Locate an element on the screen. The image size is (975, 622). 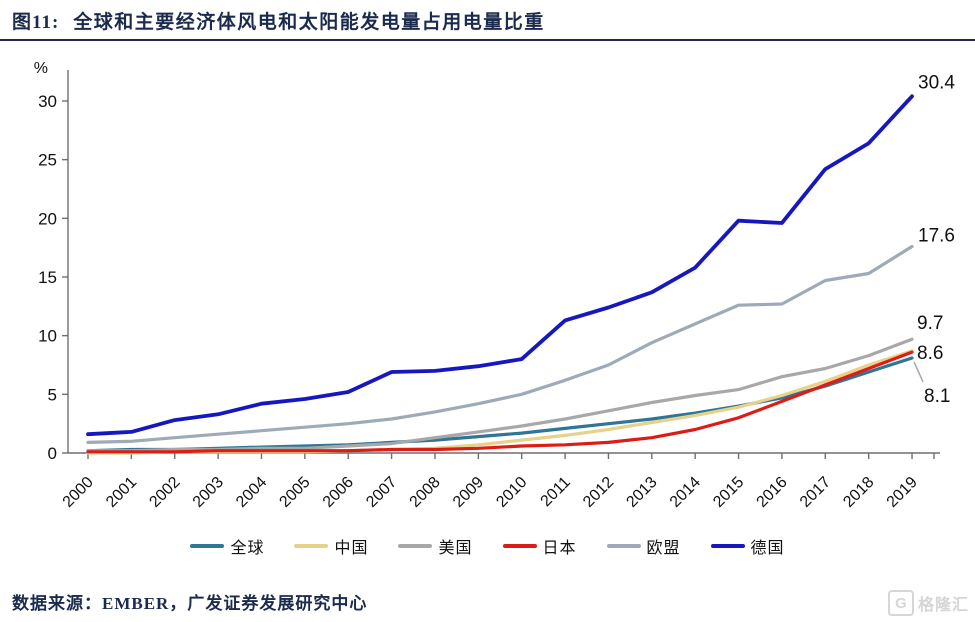
legend-item-中国: 中国 is located at coordinates (331, 546).